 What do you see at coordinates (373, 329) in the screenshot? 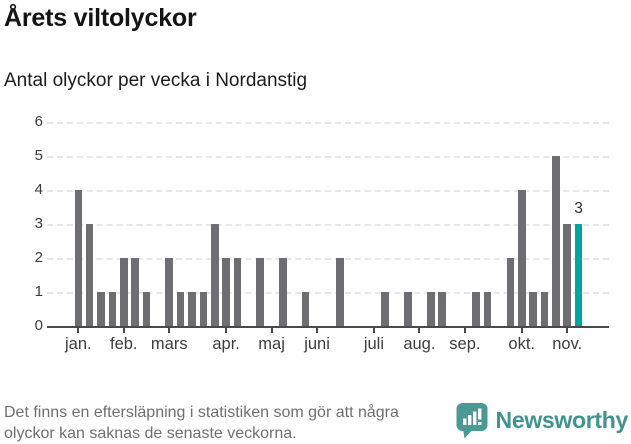
I see `x-axis-tick-juli` at bounding box center [373, 329].